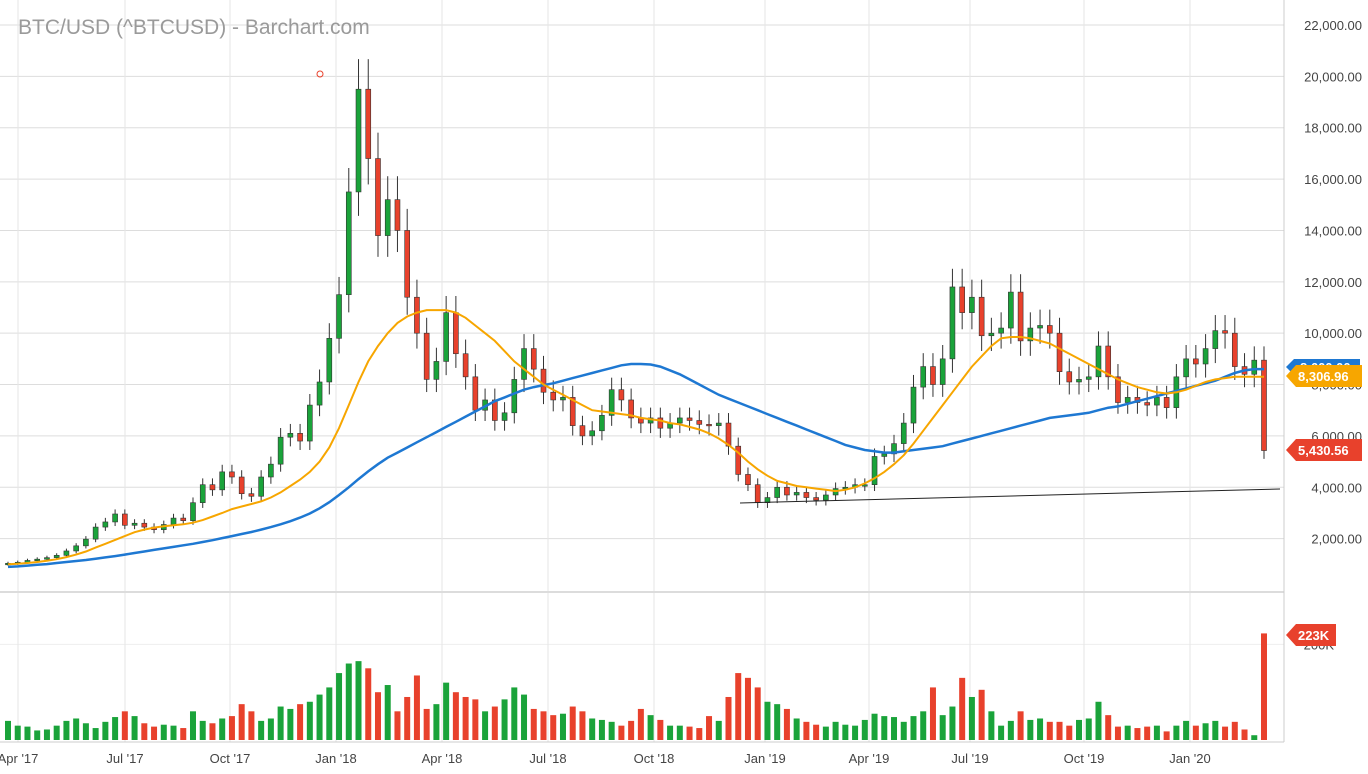 This screenshot has height=774, width=1368. Describe the element at coordinates (1336, 487) in the screenshot. I see `y-tick-label: 4,000.00` at that location.